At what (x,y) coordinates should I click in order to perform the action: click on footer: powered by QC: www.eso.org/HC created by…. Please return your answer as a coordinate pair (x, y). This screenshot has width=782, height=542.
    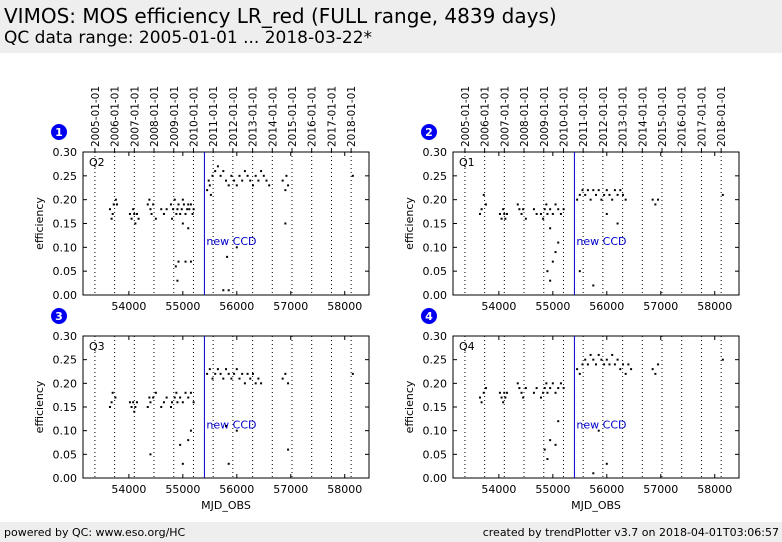
    Looking at the image, I should click on (391, 532).